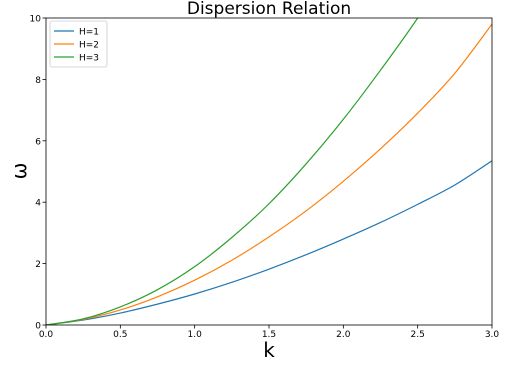  Describe the element at coordinates (89, 45) in the screenshot. I see `legend-label-2: H=2` at that location.